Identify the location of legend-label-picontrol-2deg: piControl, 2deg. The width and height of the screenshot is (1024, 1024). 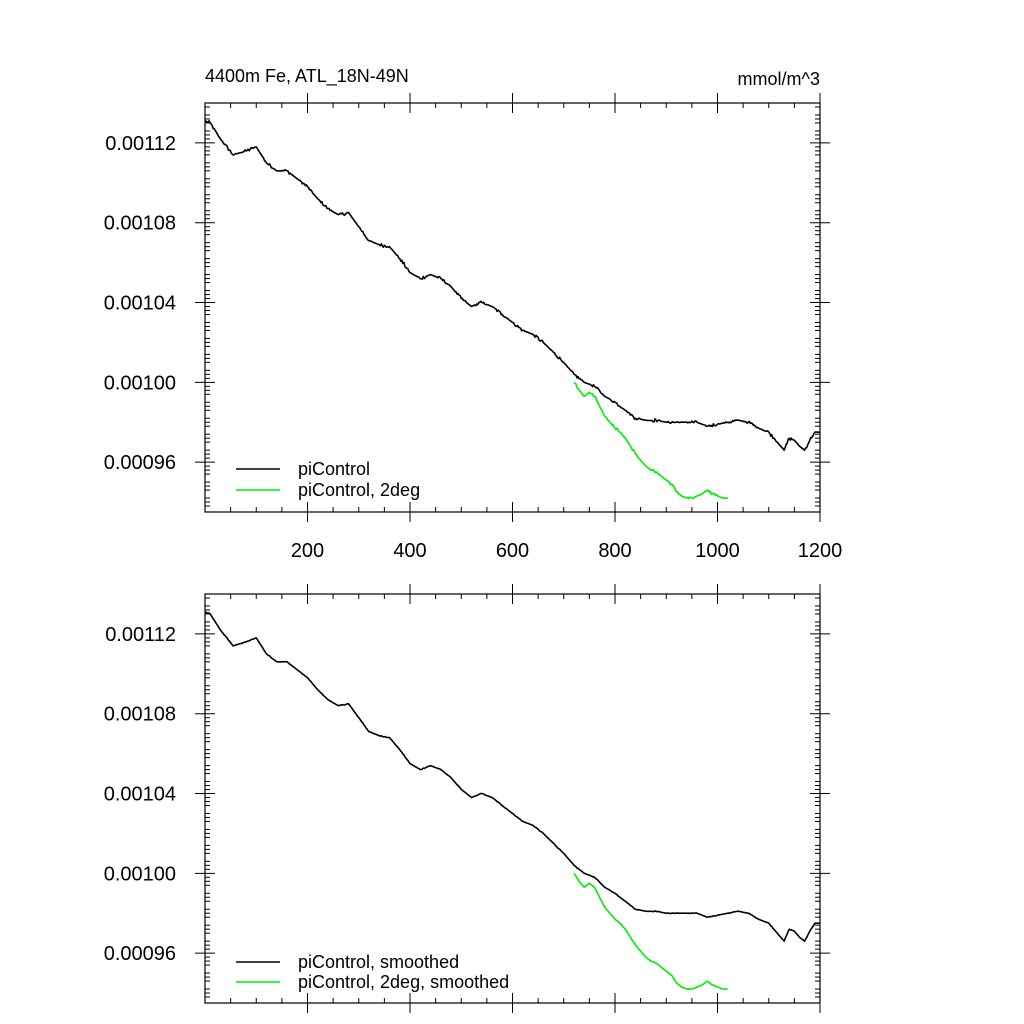
(359, 490).